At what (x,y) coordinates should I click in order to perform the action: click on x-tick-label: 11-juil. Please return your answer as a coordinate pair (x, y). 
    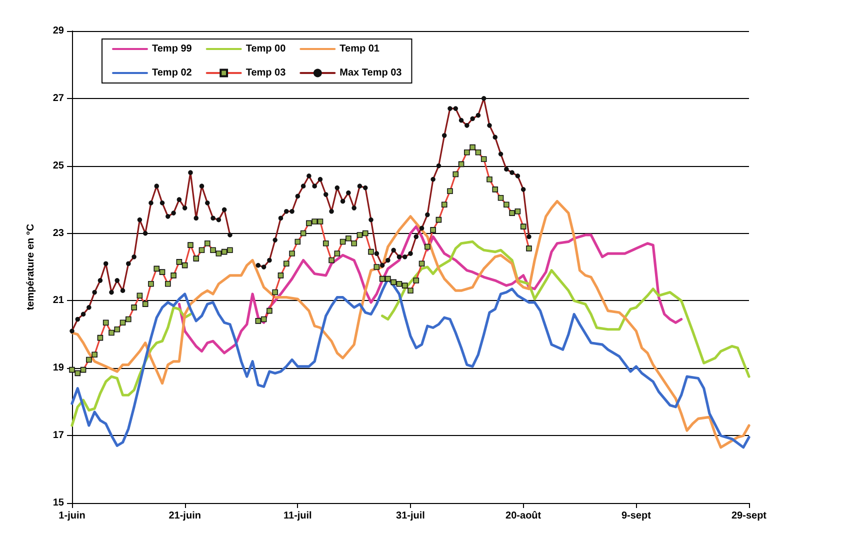
    Looking at the image, I should click on (297, 516).